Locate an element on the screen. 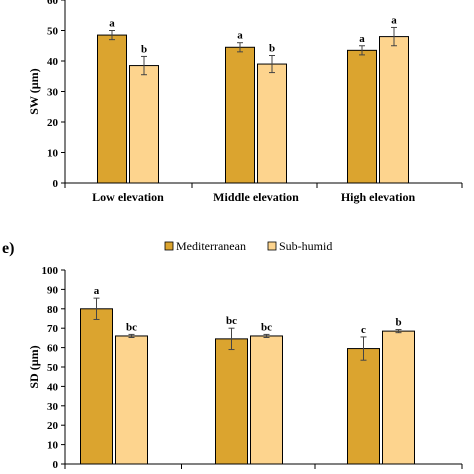 The width and height of the screenshot is (474, 474). category-label: Low elevation is located at coordinates (128, 197).